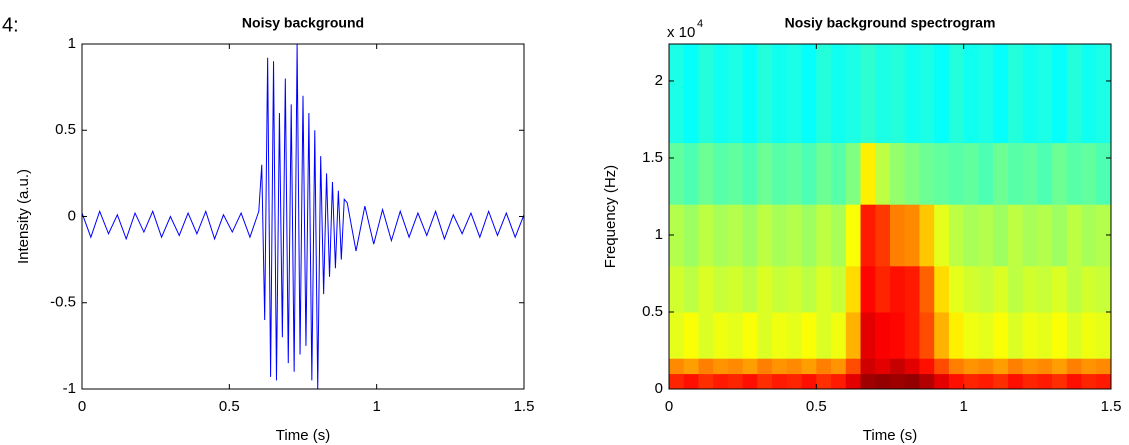 The width and height of the screenshot is (1129, 445). Describe the element at coordinates (659, 80) in the screenshot. I see `y-tick-label: 2` at that location.